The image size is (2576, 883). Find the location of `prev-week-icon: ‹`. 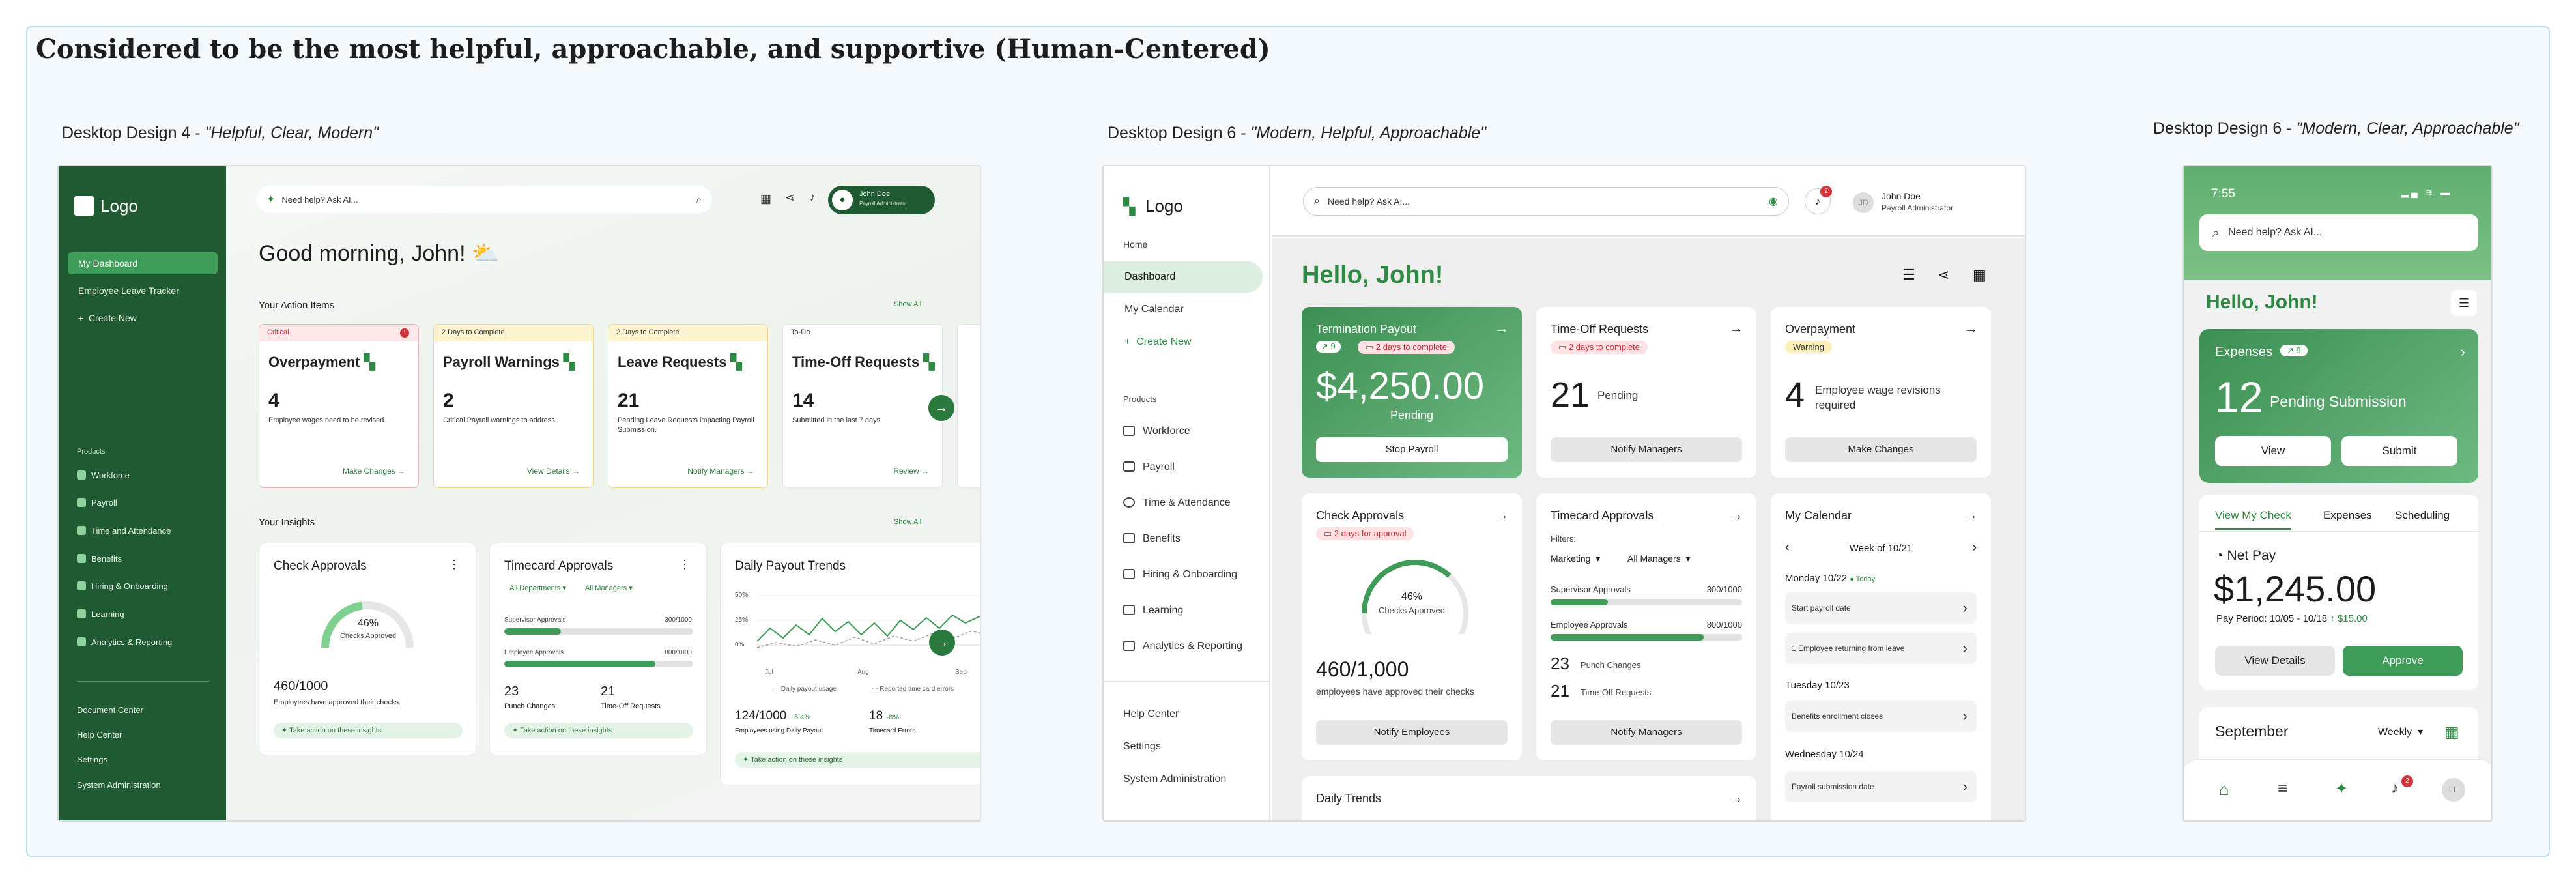

prev-week-icon: ‹ is located at coordinates (1787, 547).